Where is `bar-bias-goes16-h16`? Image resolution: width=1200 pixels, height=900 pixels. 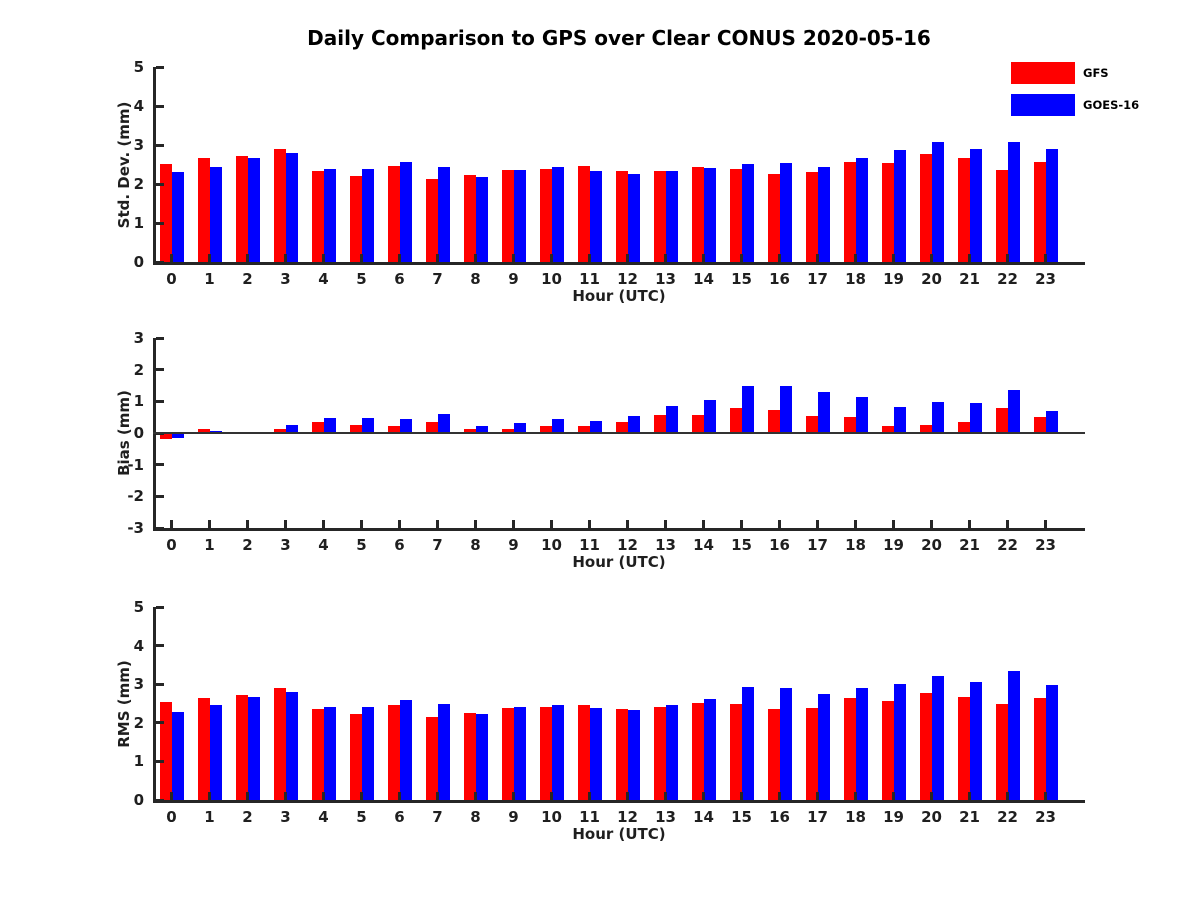
bar-bias-goes16-h16 is located at coordinates (785, 409).